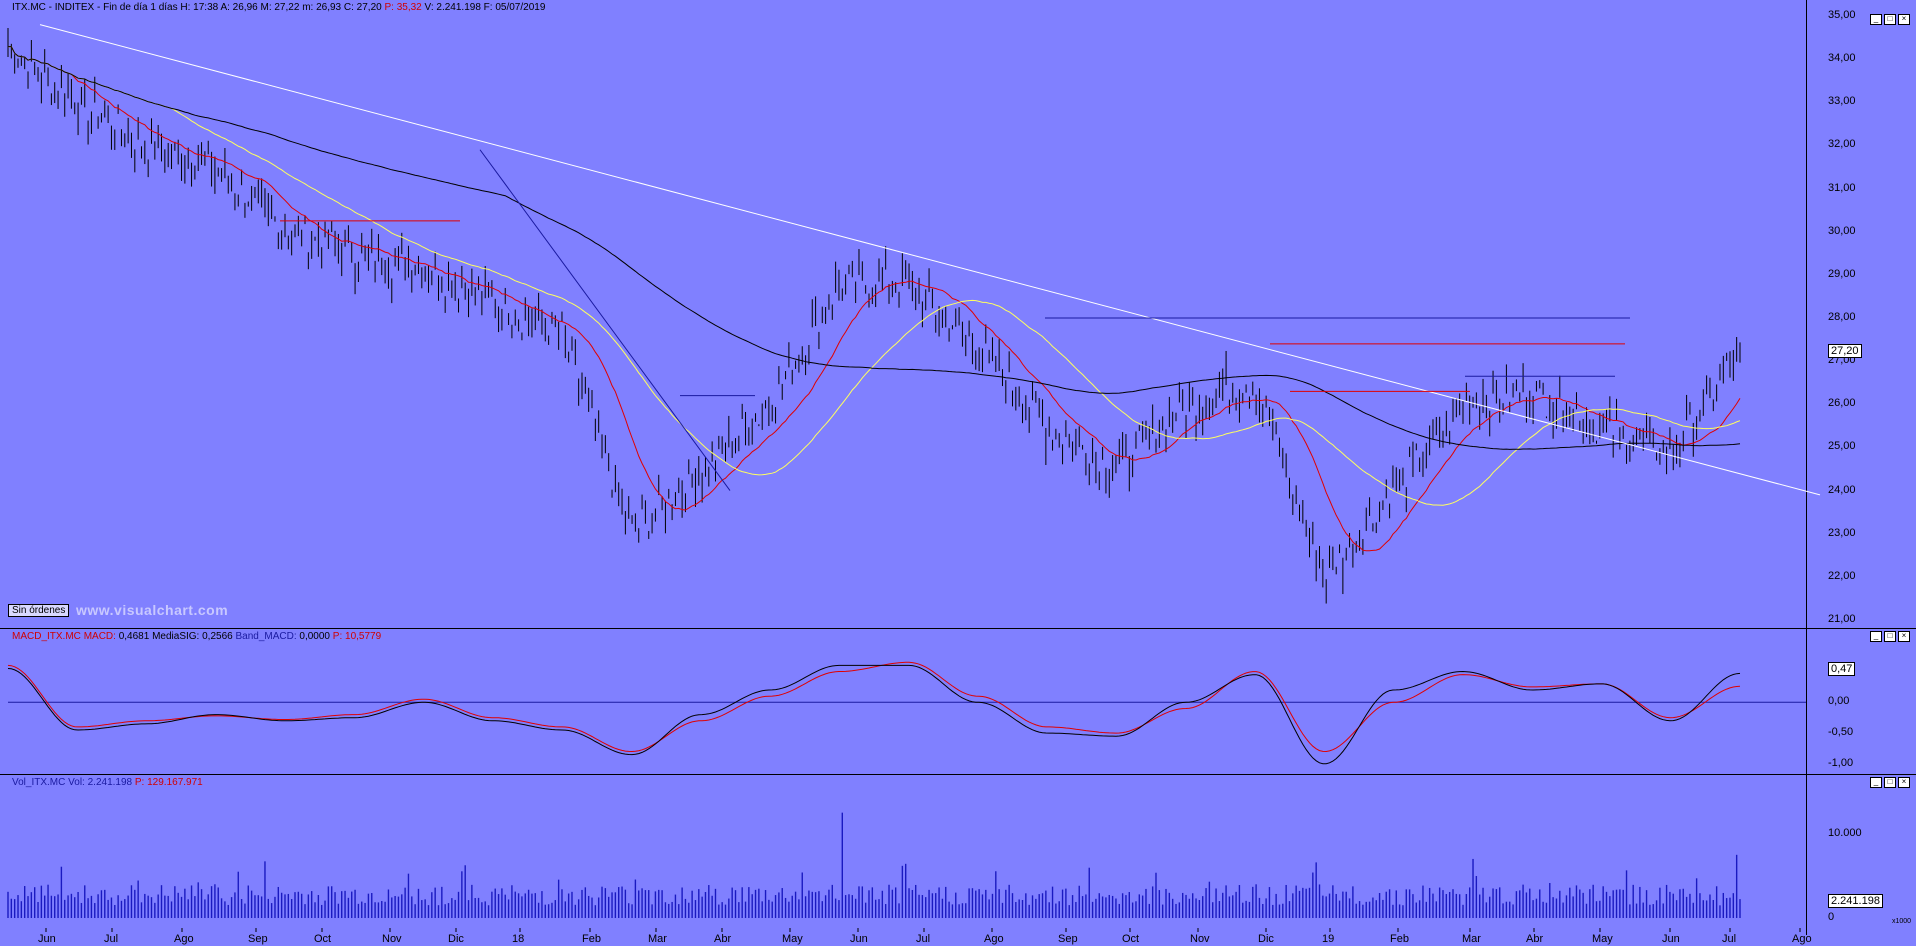 The image size is (1916, 946). What do you see at coordinates (409, 7) in the screenshot?
I see `stat-p-value: 35,32` at bounding box center [409, 7].